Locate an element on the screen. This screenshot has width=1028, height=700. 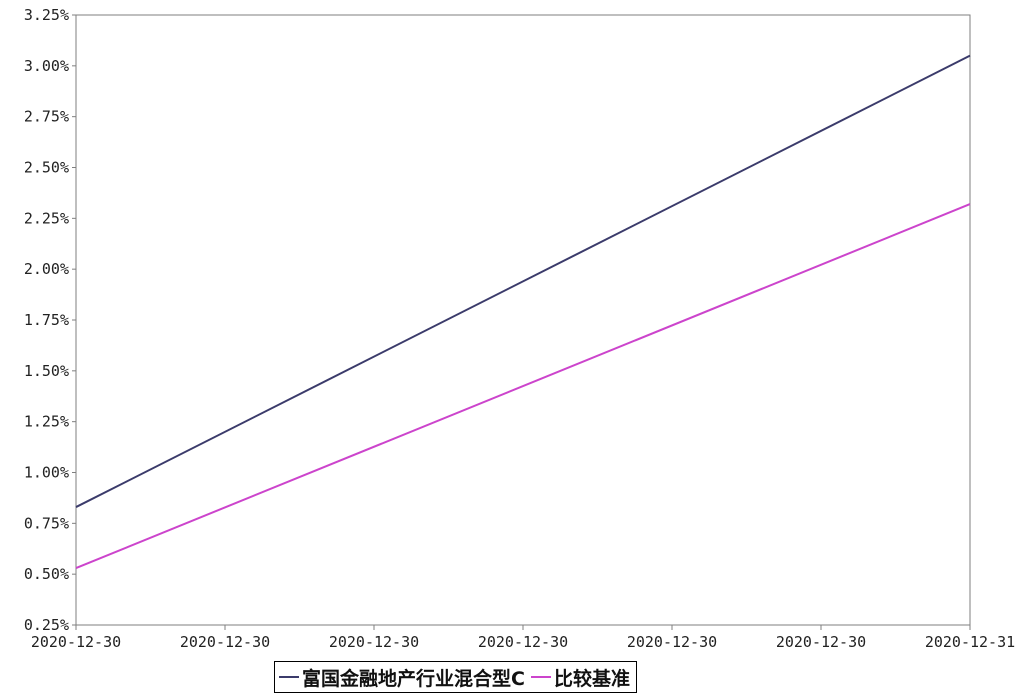
y-tick-label: 1.00% is located at coordinates (46, 473).